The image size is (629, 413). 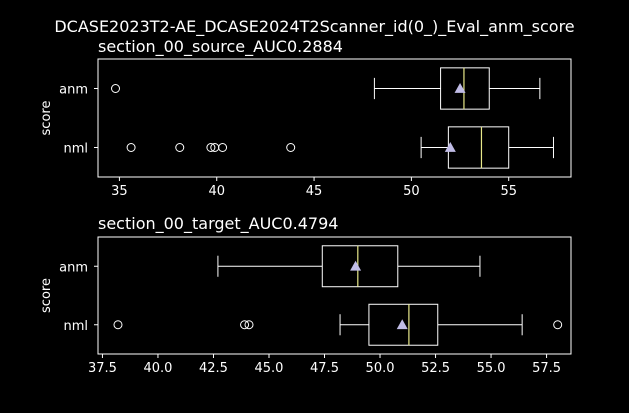 What do you see at coordinates (102, 368) in the screenshot?
I see `x-tick-label-target-0: 37.5` at bounding box center [102, 368].